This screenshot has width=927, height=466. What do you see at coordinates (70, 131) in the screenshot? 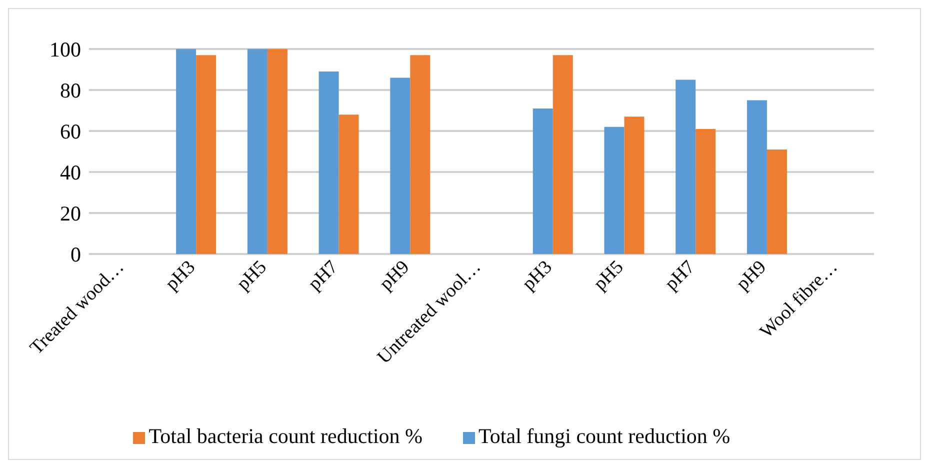
I see `y-tick-label: 60` at bounding box center [70, 131].